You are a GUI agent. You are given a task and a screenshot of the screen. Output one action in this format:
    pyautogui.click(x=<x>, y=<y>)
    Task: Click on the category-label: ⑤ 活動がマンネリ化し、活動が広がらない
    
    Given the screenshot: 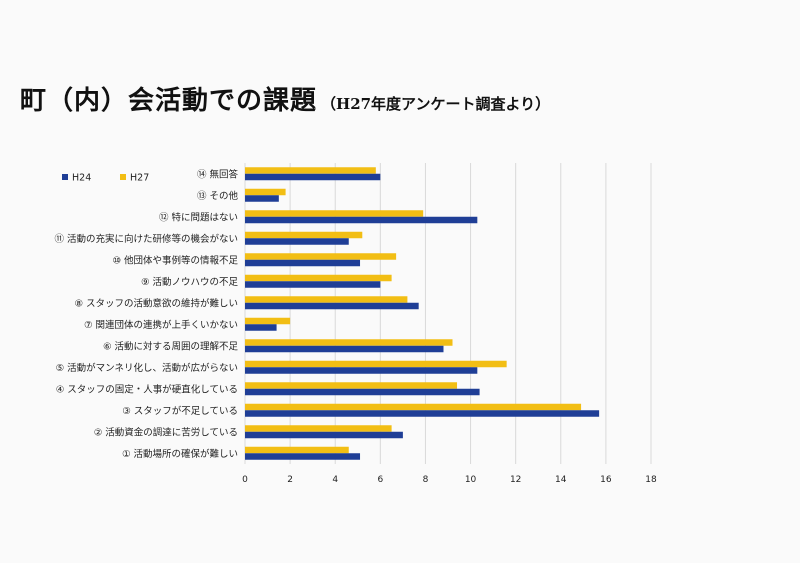 What is the action you would take?
    pyautogui.click(x=147, y=368)
    